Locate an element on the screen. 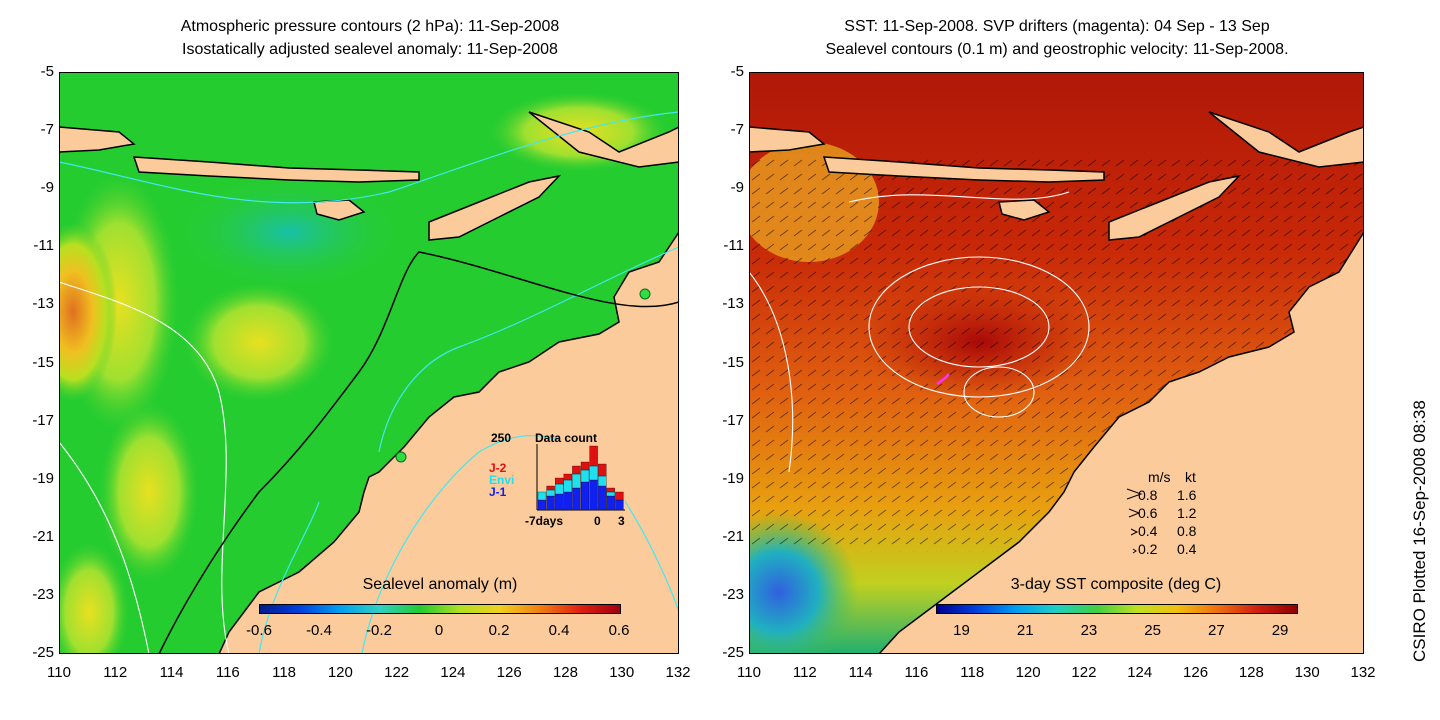  right-ytick: -11 is located at coordinates (733, 246).